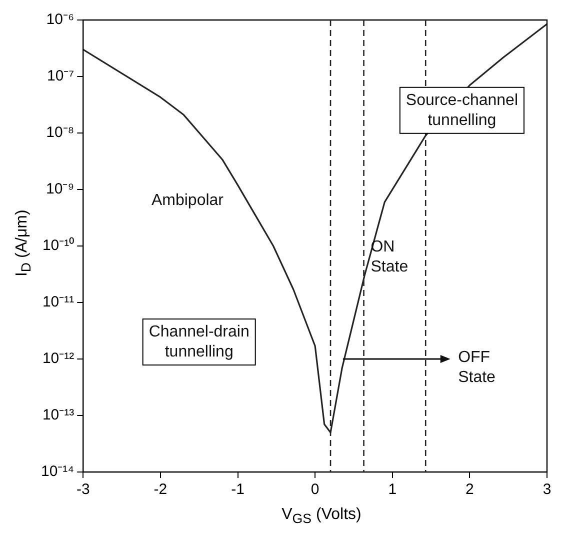  Describe the element at coordinates (315, 489) in the screenshot. I see `x-tick-label: 0` at that location.